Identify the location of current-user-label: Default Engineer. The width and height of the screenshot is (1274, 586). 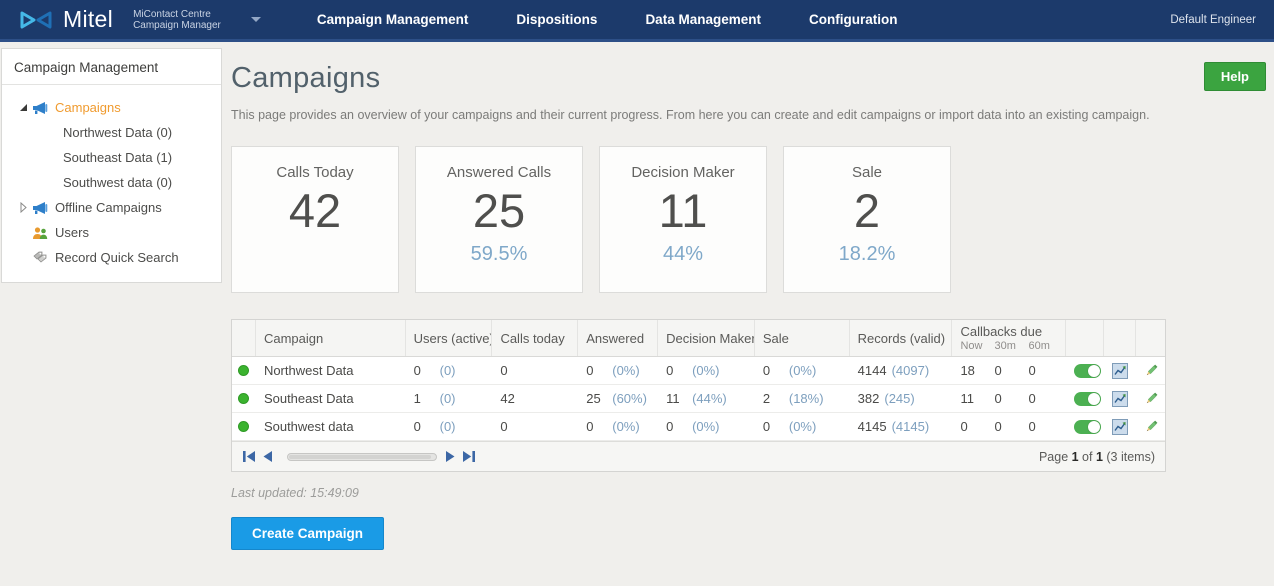
(1213, 19).